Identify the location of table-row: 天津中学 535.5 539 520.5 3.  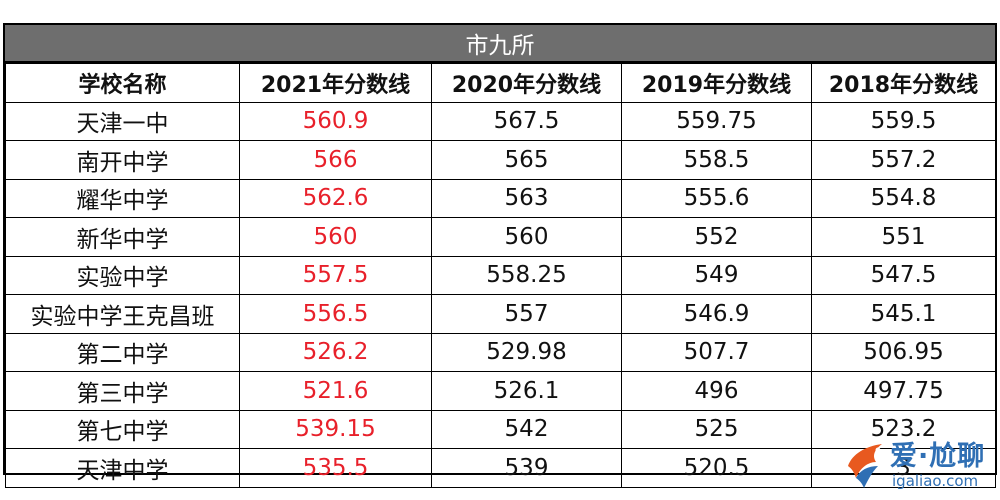
(500, 468).